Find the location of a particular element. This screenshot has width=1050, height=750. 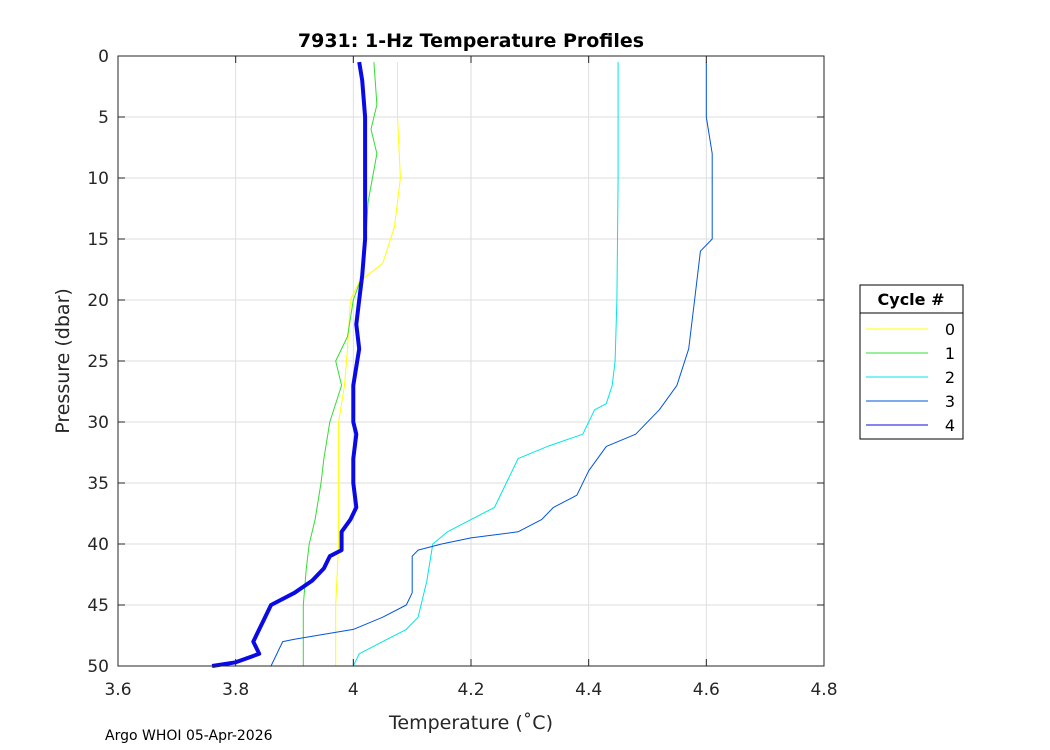

x-tick-label: 3.6 is located at coordinates (117, 690).